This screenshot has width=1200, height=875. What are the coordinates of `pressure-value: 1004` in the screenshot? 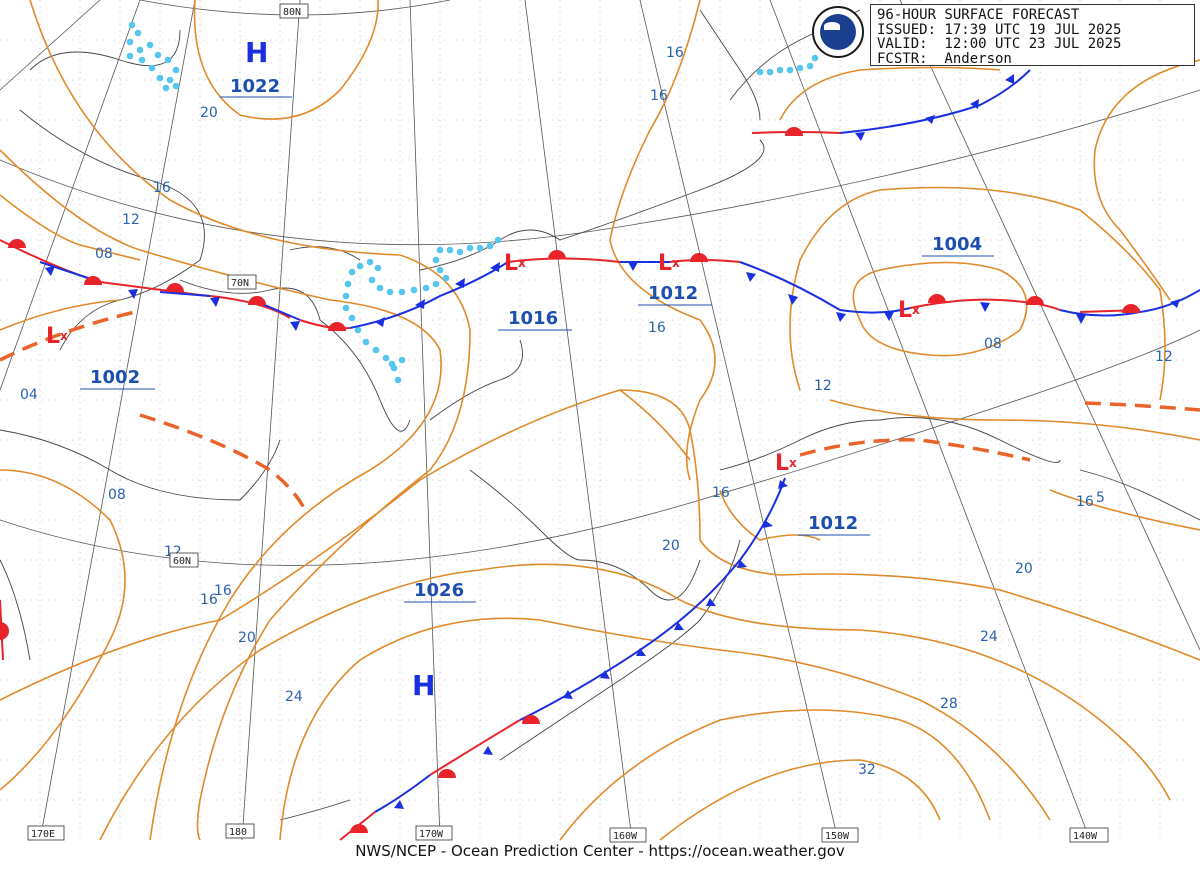 It's located at (957, 244).